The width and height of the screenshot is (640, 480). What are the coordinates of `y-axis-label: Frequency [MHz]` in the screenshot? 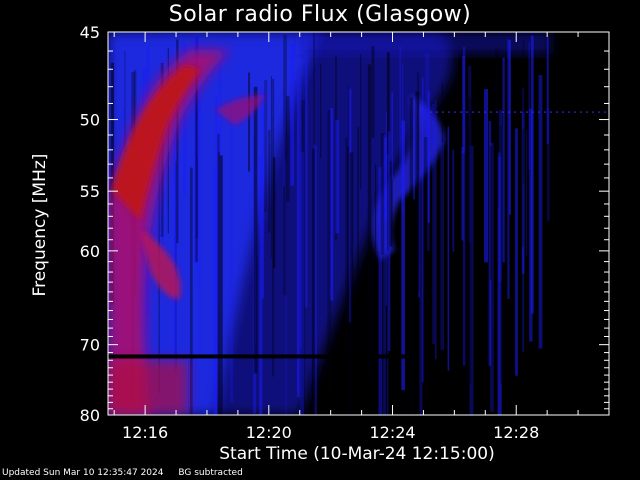 It's located at (40, 225).